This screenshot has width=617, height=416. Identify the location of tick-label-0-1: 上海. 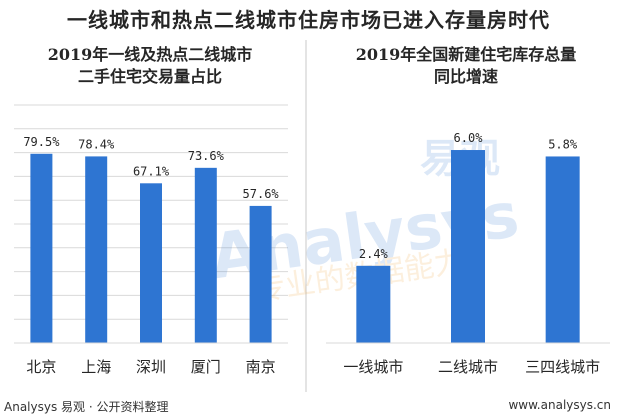
(96, 367).